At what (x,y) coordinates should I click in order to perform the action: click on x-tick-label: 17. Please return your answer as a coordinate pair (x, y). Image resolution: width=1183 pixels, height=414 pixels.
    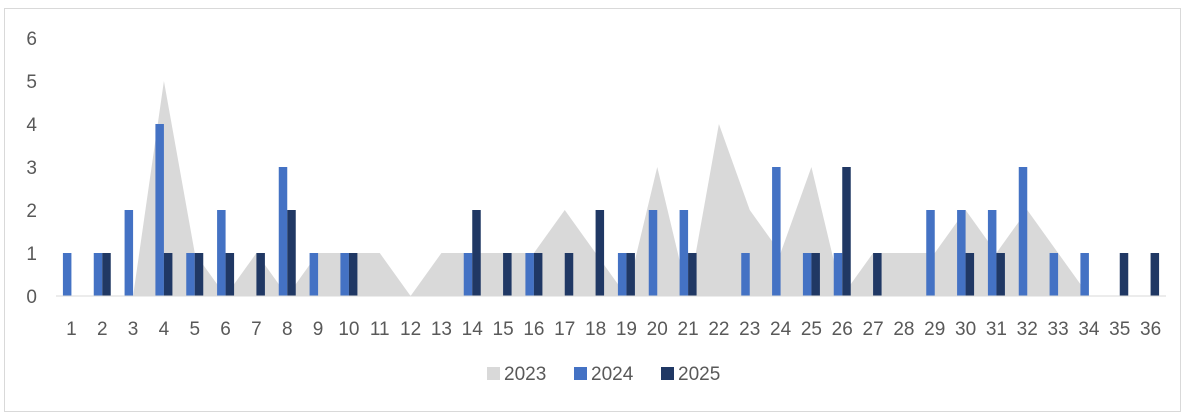
    Looking at the image, I should click on (564, 329).